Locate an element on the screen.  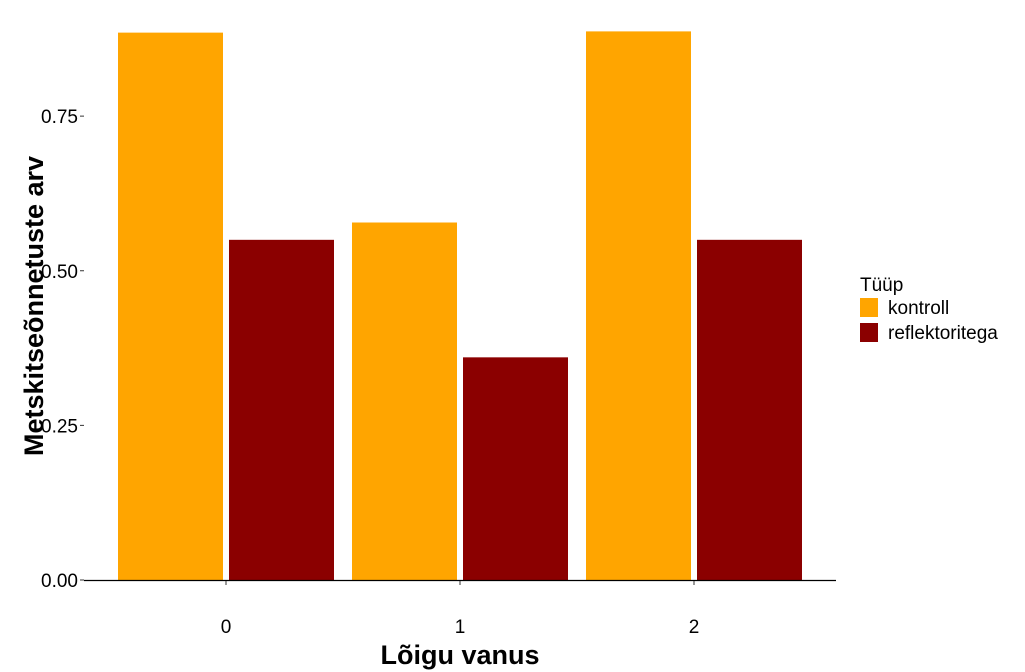
y-tick-label: 0.75 is located at coordinates (59, 117).